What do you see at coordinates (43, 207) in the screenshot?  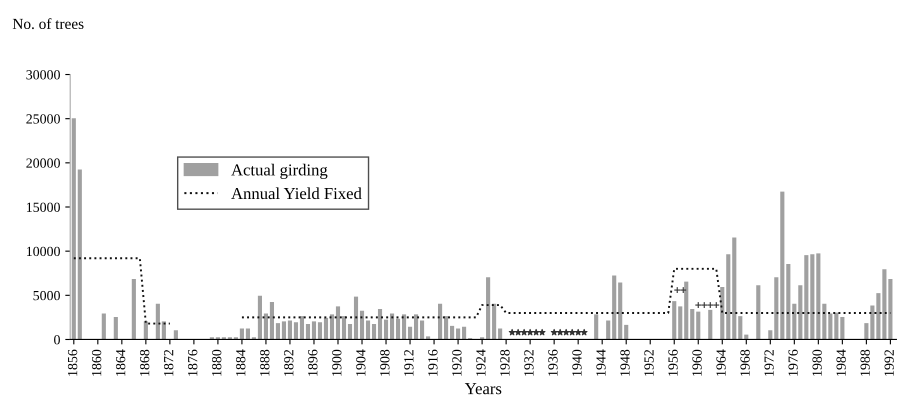 I see `y-tick-label: 15000` at bounding box center [43, 207].